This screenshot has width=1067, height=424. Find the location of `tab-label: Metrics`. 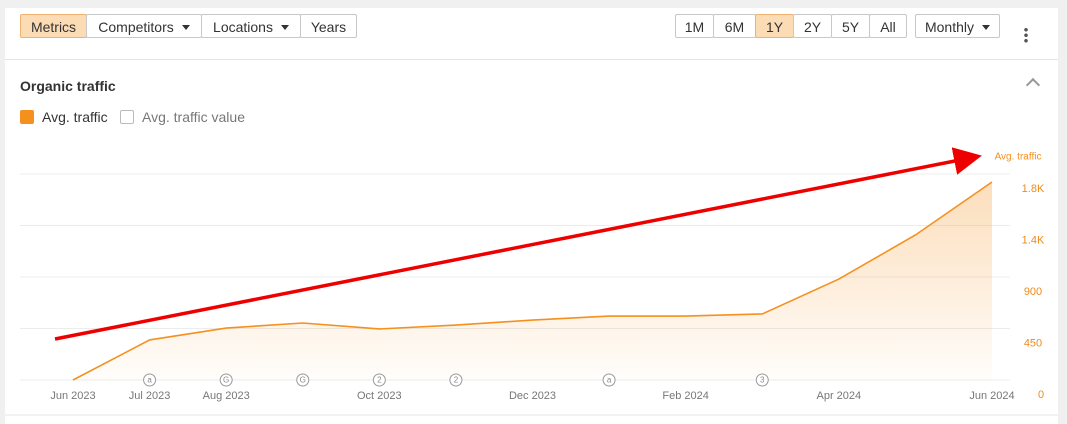

tab-label: Metrics is located at coordinates (53, 27).